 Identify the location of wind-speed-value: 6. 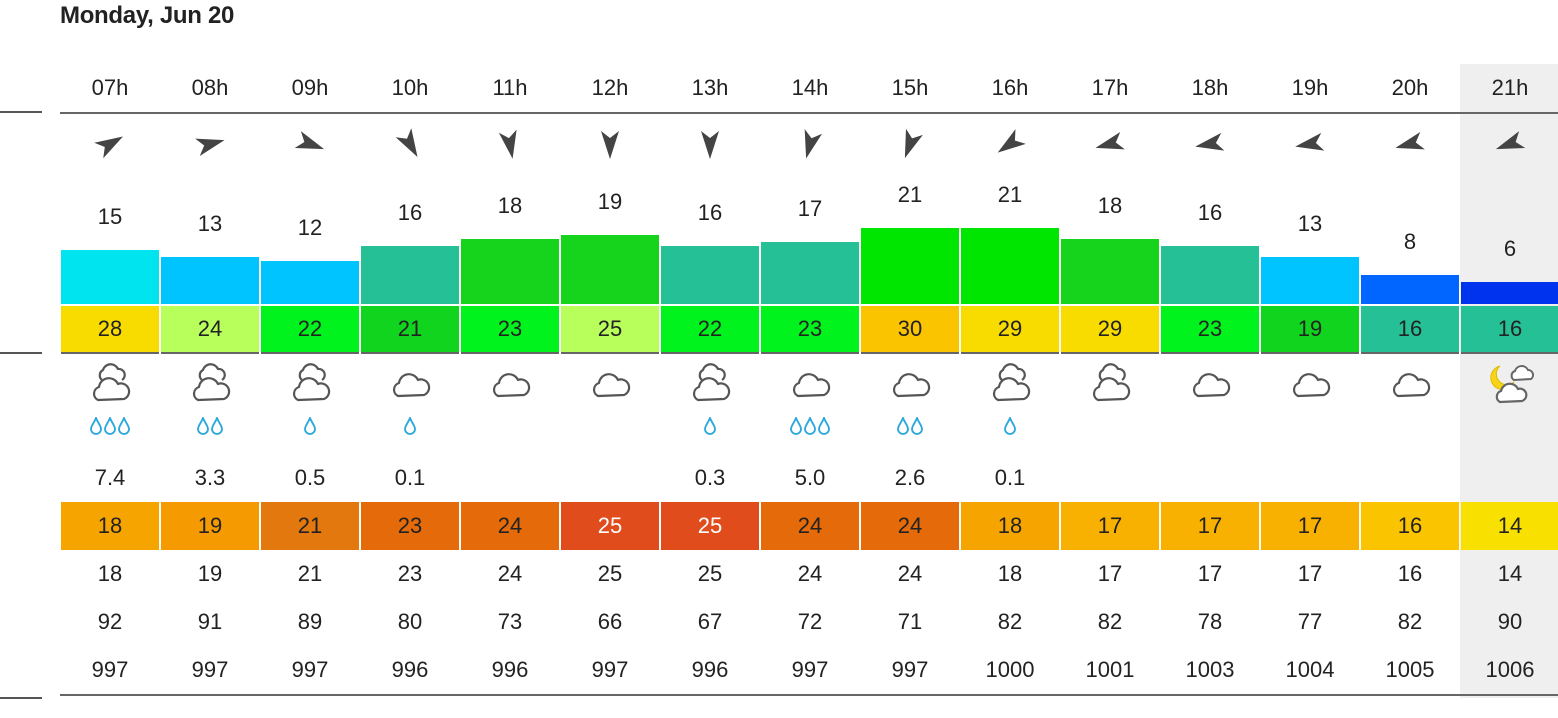
(1510, 248).